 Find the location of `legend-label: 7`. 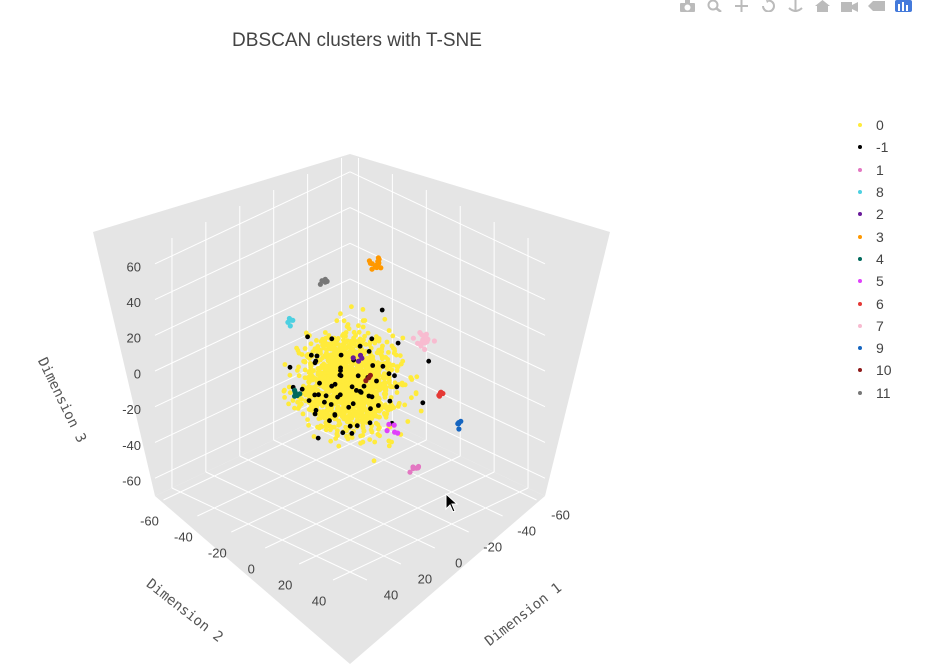

legend-label: 7 is located at coordinates (880, 325).